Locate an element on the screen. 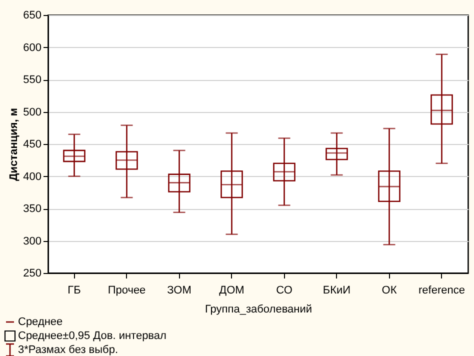  y-tick-label: 300 is located at coordinates (32, 241).